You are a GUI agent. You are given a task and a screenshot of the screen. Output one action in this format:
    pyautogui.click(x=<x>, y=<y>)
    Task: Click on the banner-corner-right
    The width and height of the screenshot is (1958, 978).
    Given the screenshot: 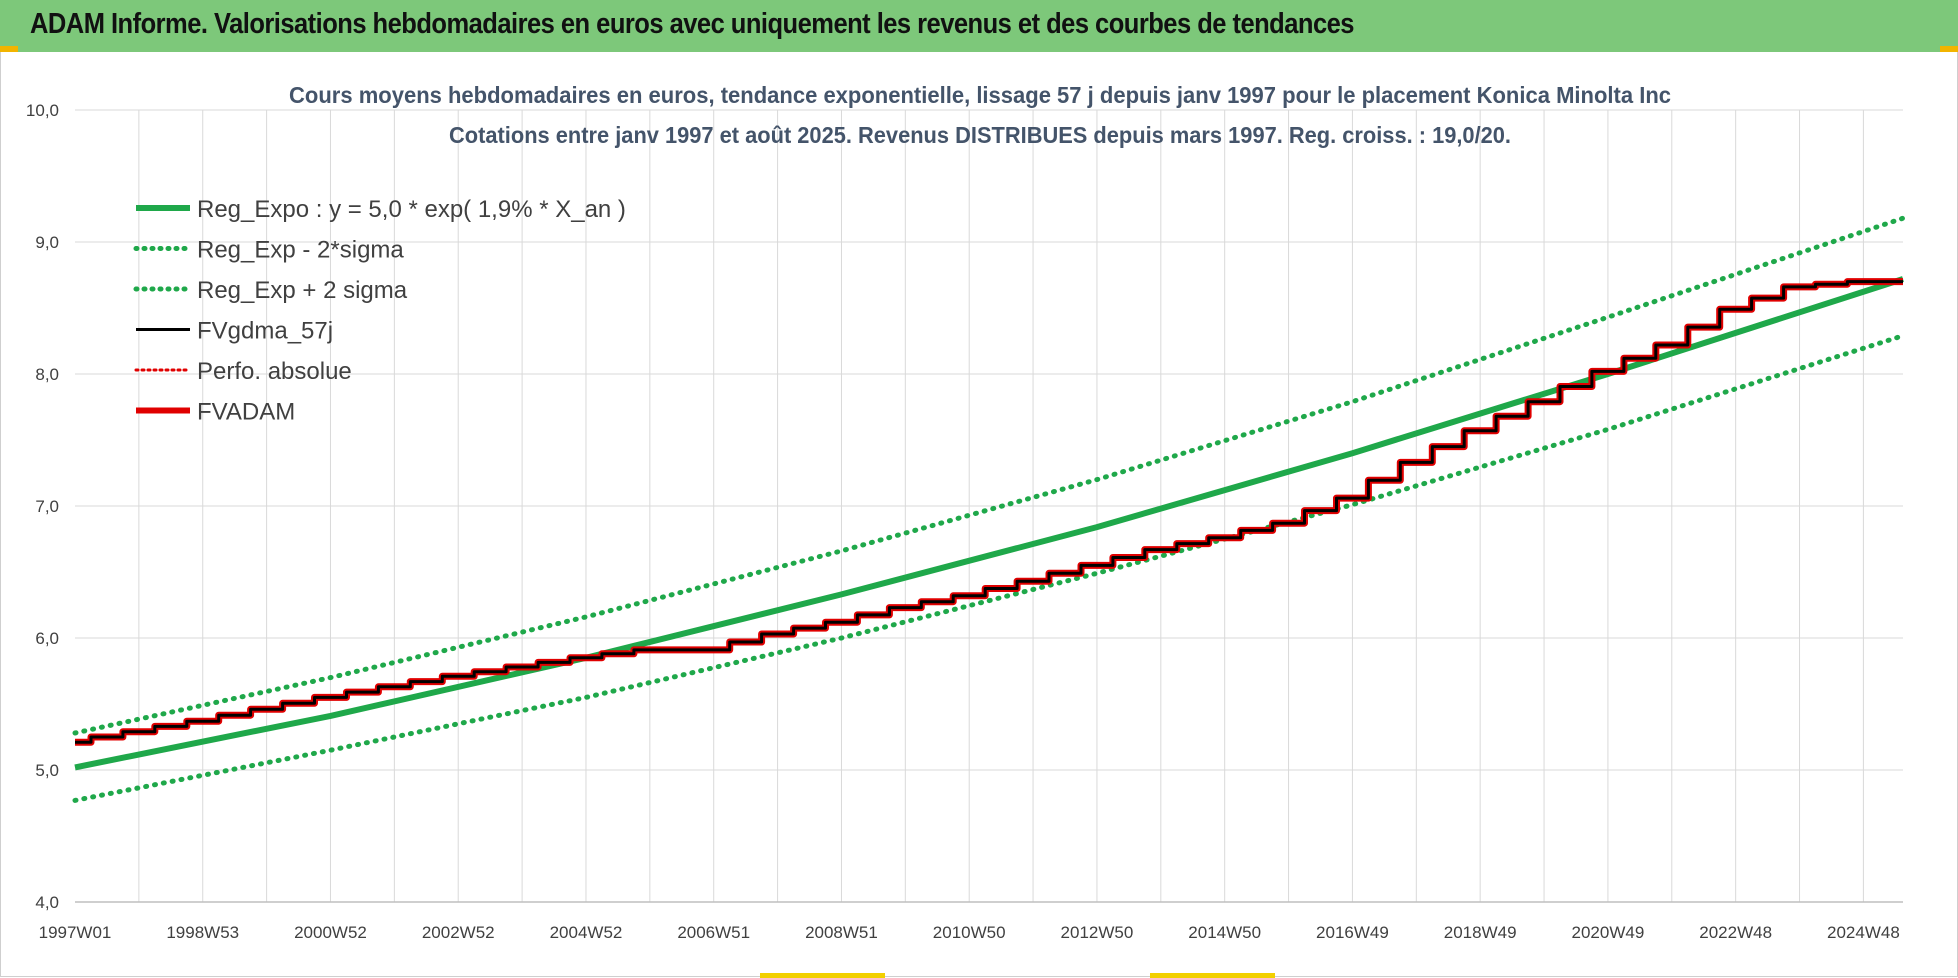 What is the action you would take?
    pyautogui.click(x=1949, y=49)
    